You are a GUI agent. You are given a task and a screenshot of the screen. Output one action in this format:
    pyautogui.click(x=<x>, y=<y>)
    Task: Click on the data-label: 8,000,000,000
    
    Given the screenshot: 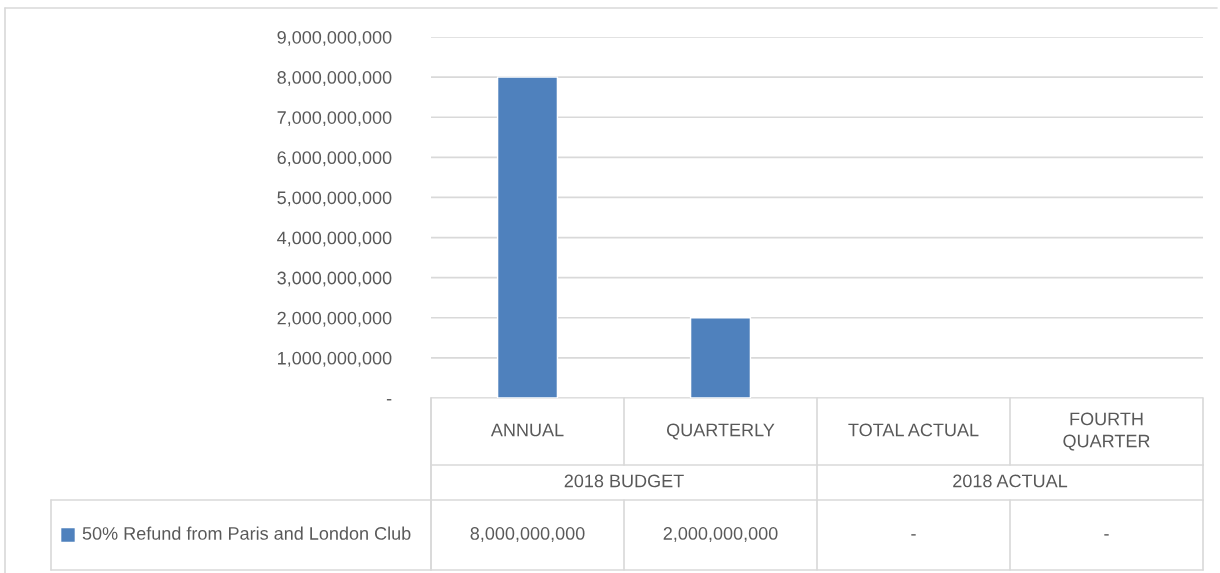 What is the action you would take?
    pyautogui.click(x=527, y=534)
    